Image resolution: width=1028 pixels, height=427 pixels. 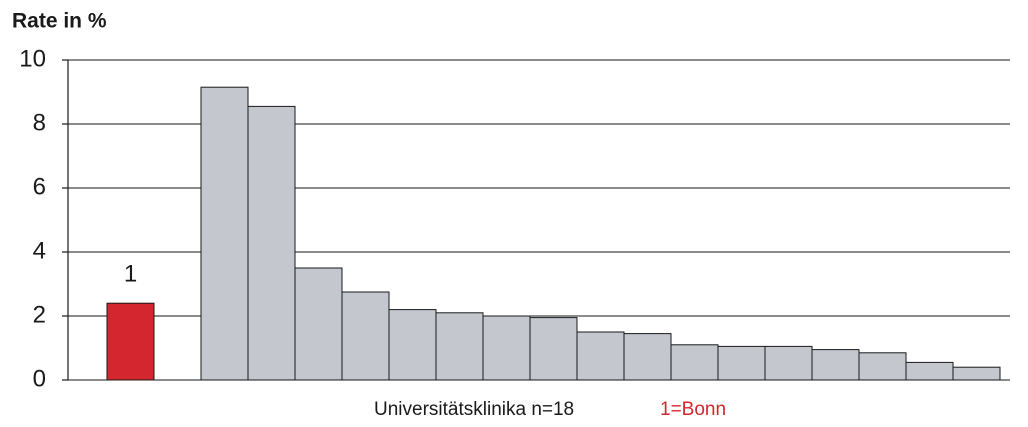 I want to click on y-tick-label: 0, so click(x=39, y=378).